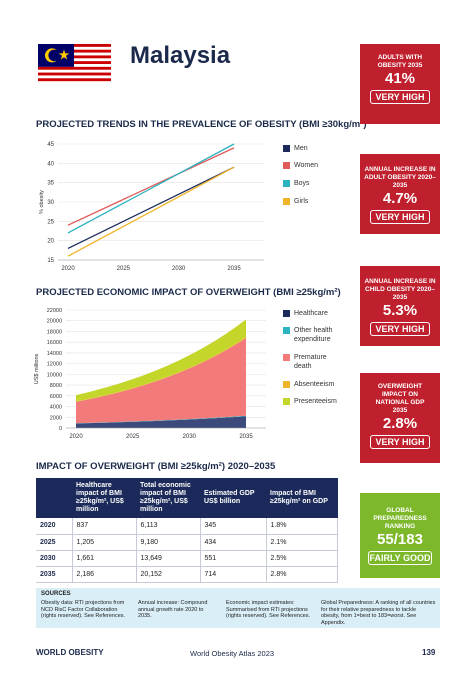 This screenshot has width=474, height=673. What do you see at coordinates (302, 558) in the screenshot?
I see `table-cell: 2.5%` at bounding box center [302, 558].